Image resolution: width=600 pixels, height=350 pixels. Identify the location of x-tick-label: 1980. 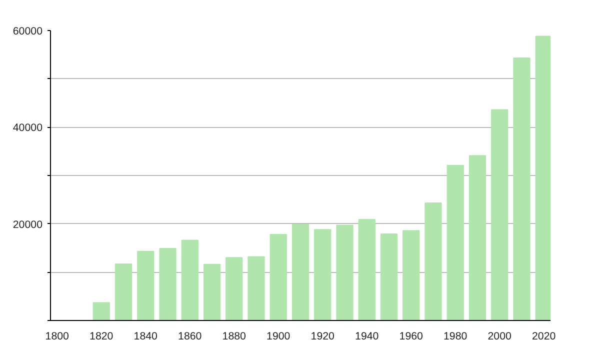
(456, 336).